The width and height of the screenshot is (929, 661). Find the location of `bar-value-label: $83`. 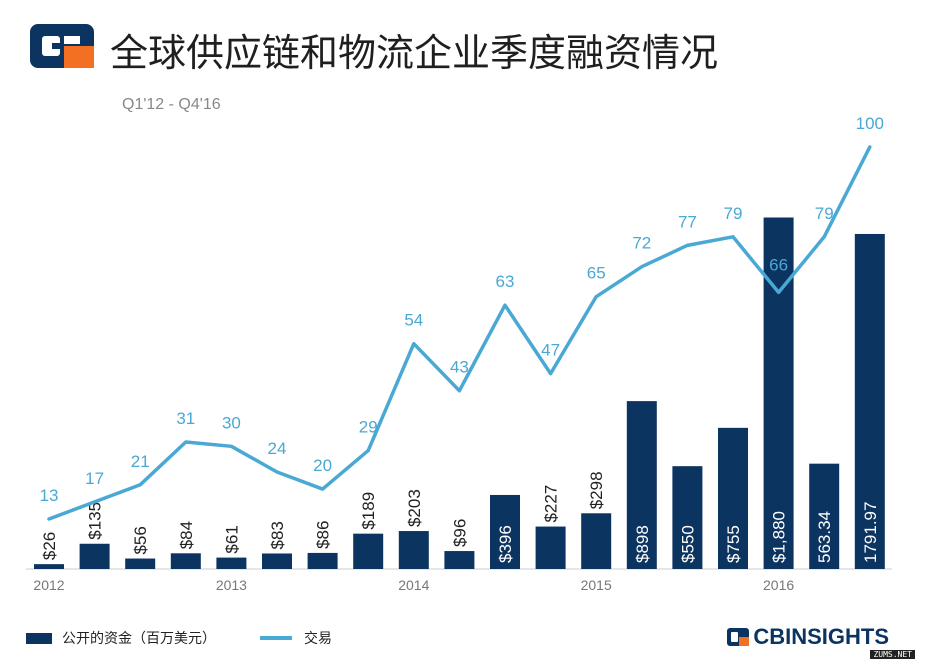

bar-value-label: $83 is located at coordinates (277, 535).